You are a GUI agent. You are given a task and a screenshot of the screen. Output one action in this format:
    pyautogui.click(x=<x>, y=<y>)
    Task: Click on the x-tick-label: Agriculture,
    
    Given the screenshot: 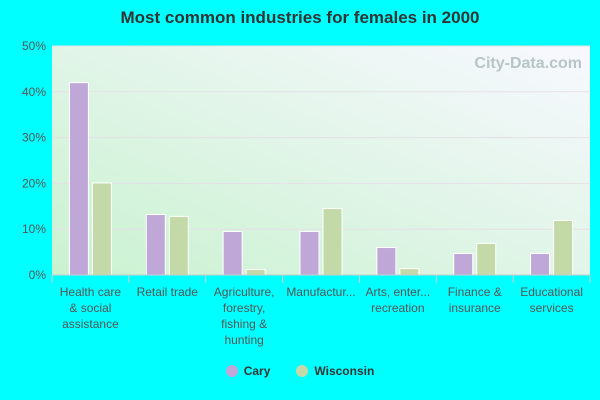 What is the action you would take?
    pyautogui.click(x=244, y=292)
    